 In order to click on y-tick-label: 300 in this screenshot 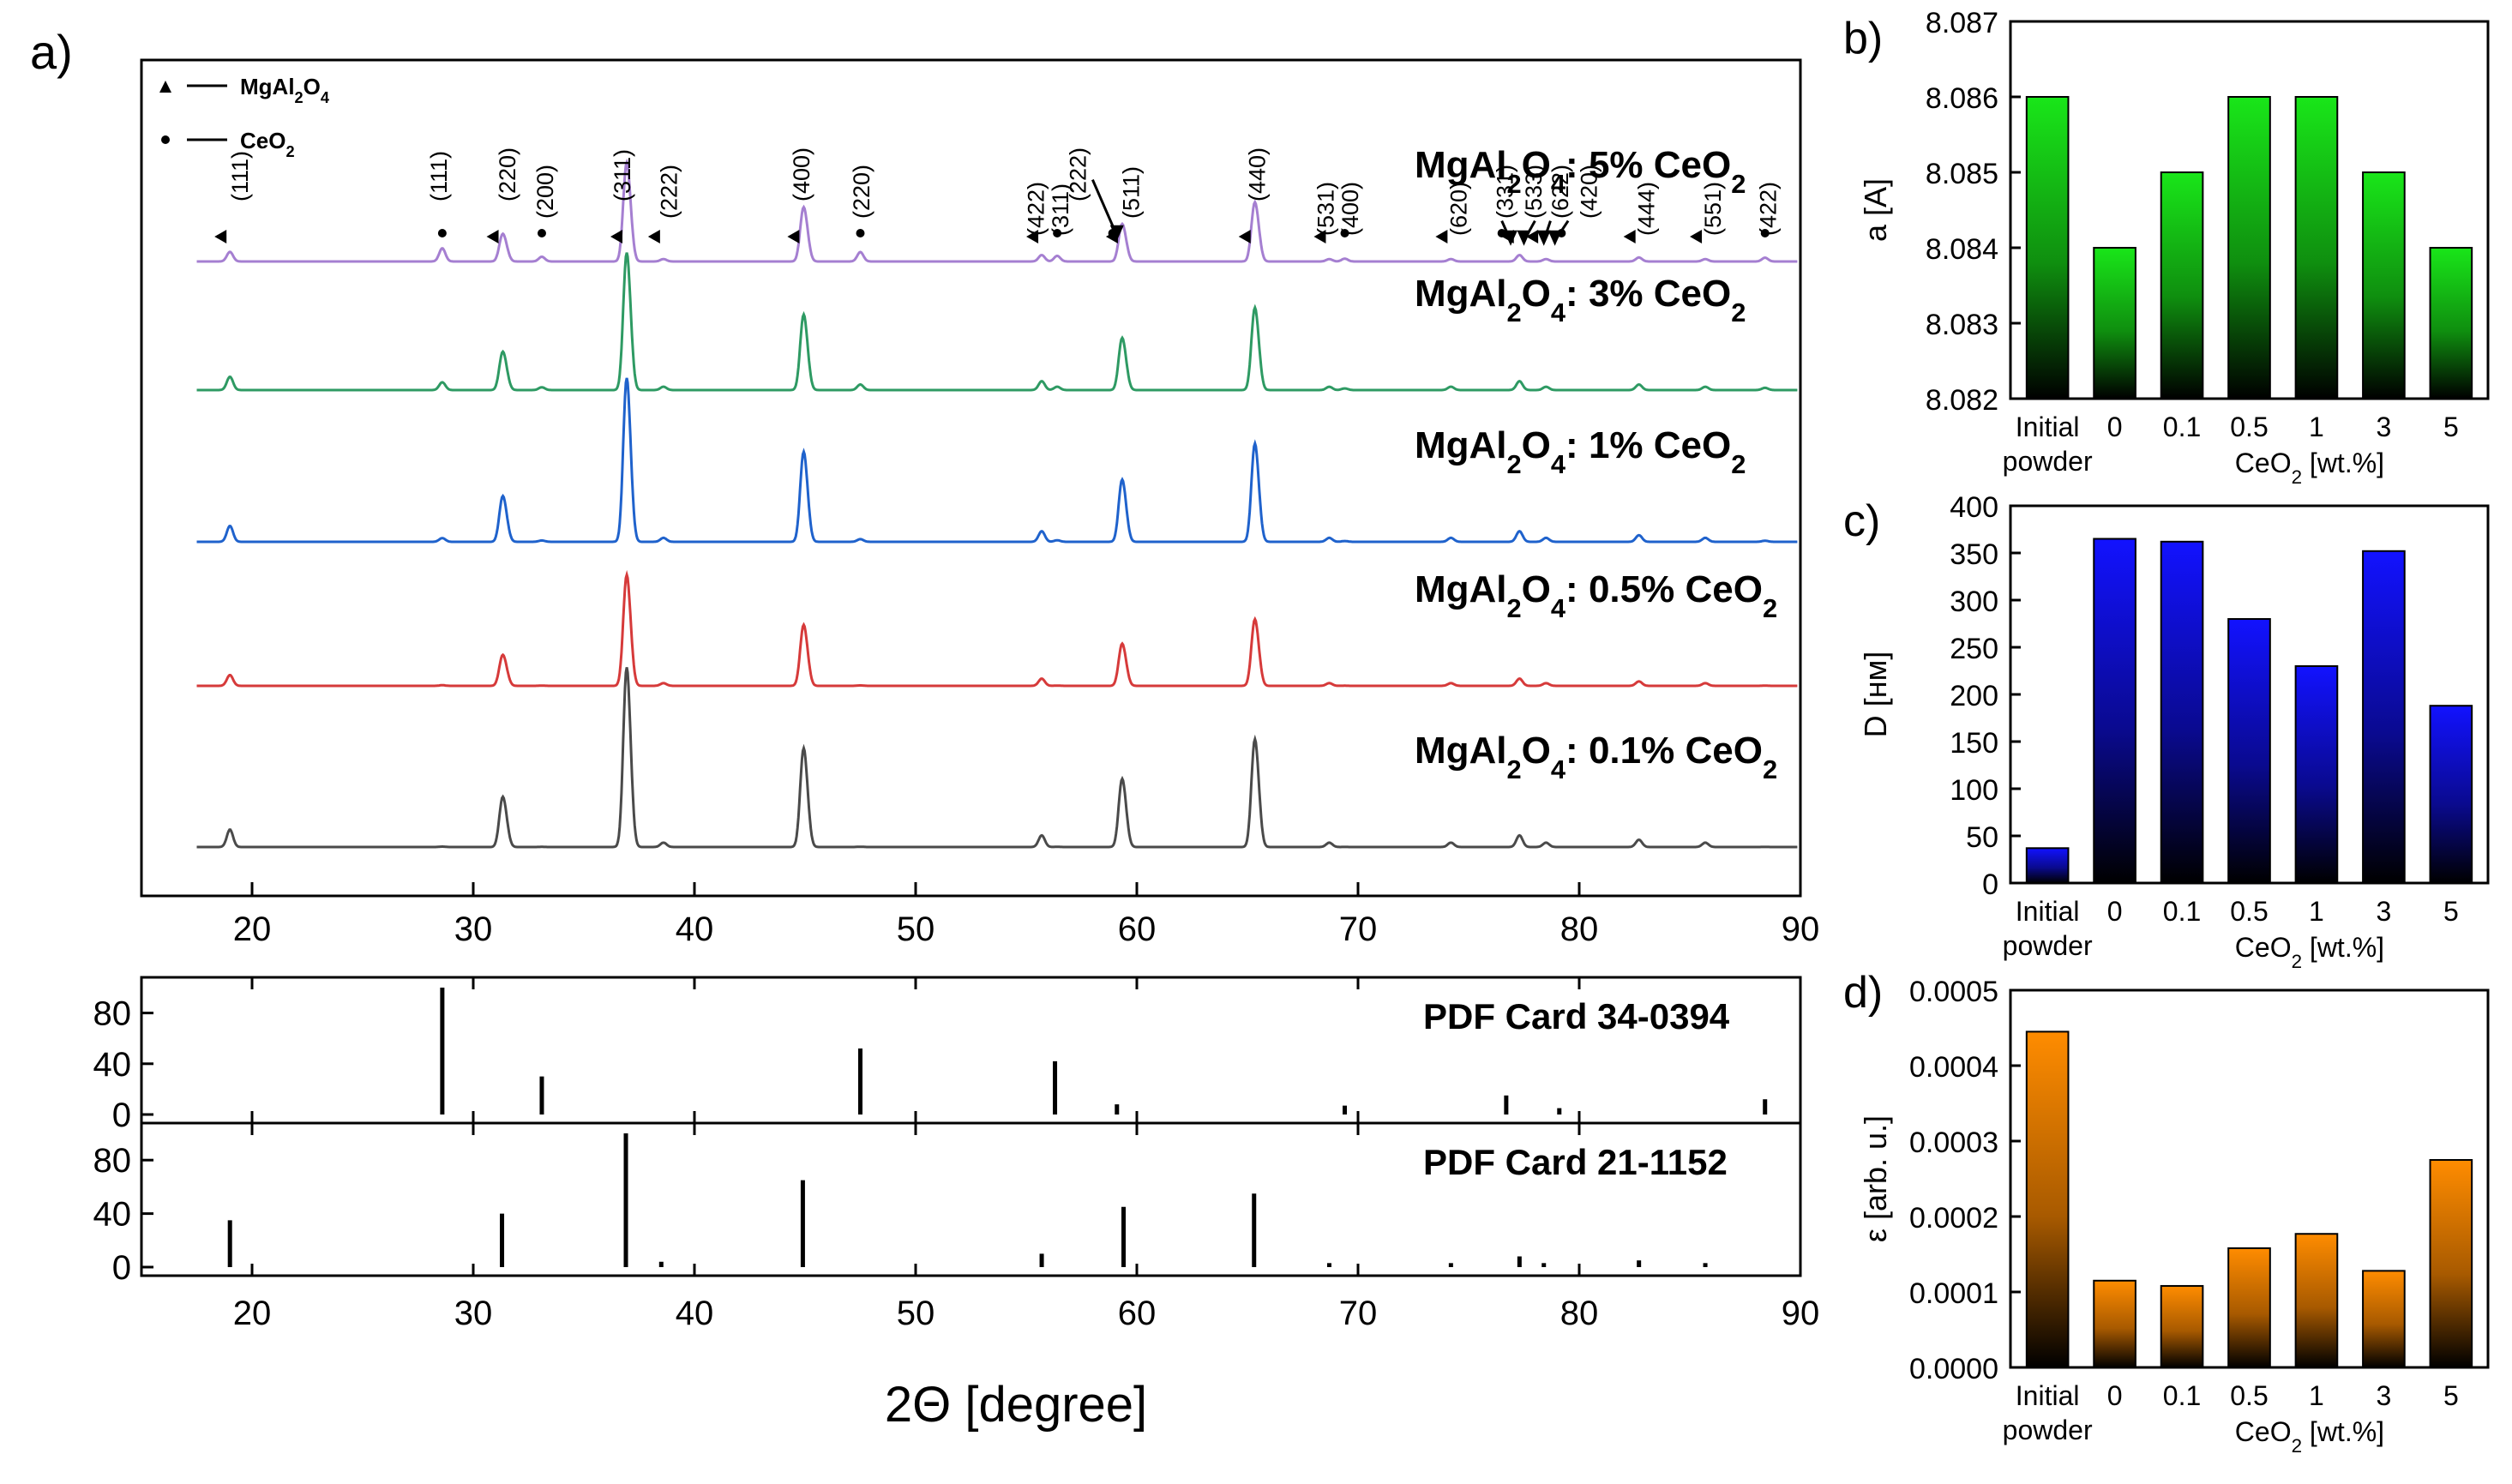, I will do `click(1974, 602)`.